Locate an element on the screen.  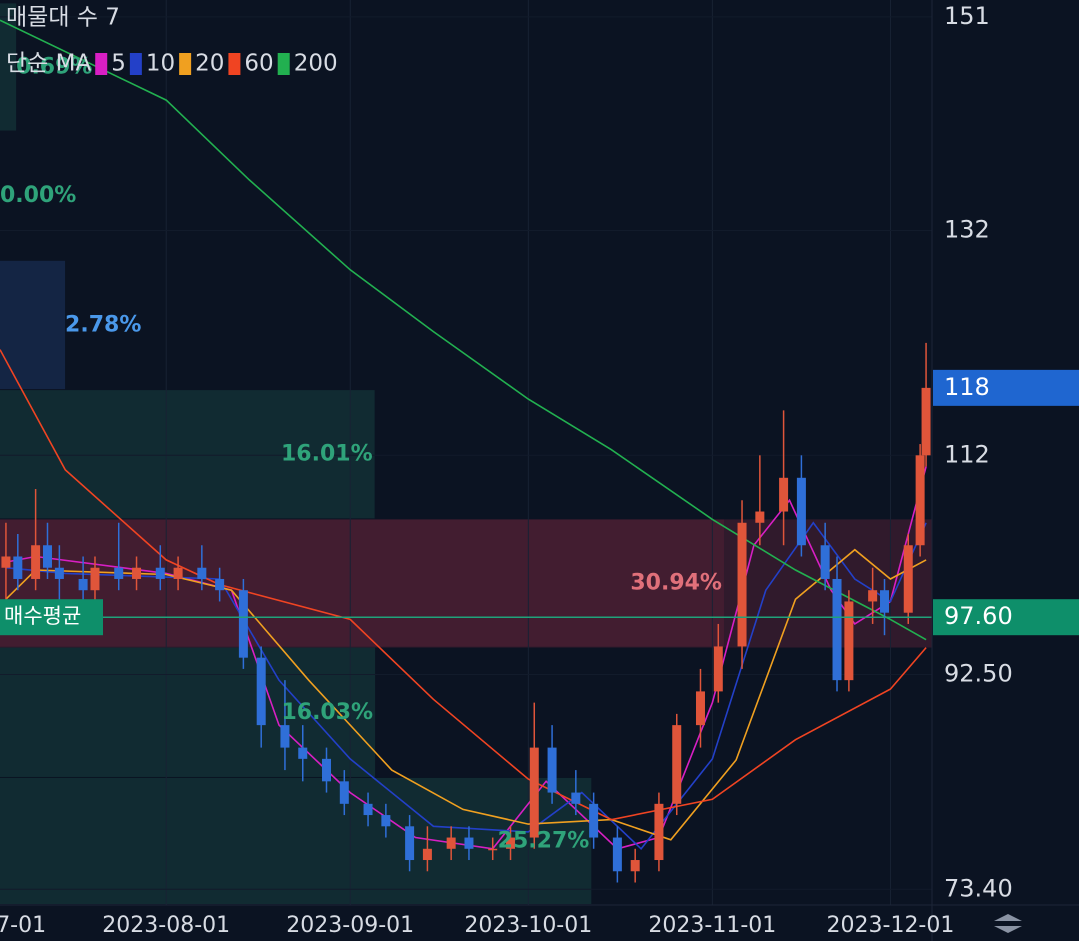
scale-toggle-icon is located at coordinates (1008, 923).